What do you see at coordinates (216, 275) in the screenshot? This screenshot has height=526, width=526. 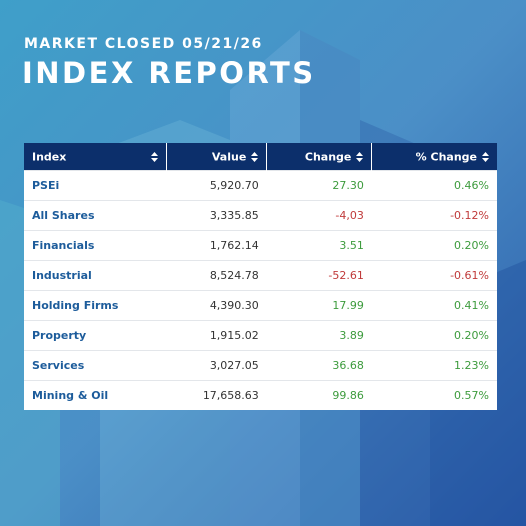 I see `value-cell: 8,524.78` at bounding box center [216, 275].